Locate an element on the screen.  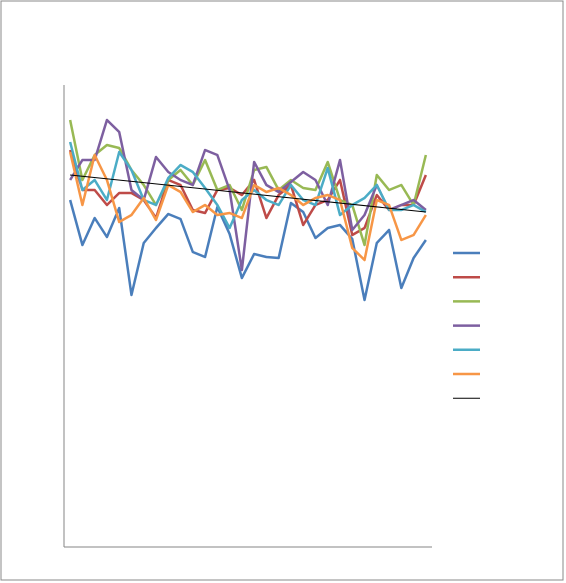
trend-line is located at coordinates (248, 193).